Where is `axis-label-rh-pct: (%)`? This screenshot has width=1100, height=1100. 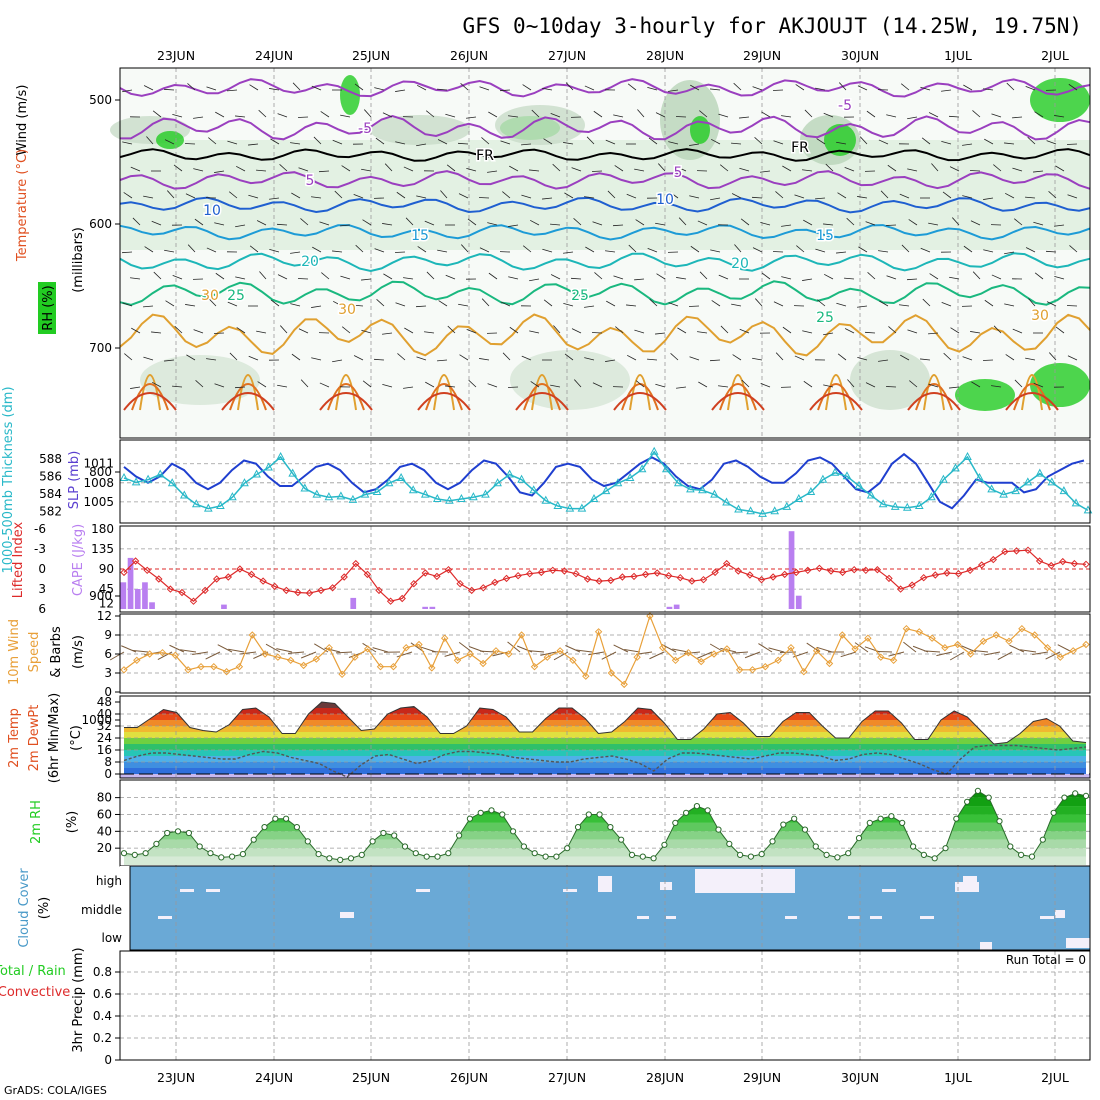 axis-label-rh-pct: (%) is located at coordinates (72, 822).